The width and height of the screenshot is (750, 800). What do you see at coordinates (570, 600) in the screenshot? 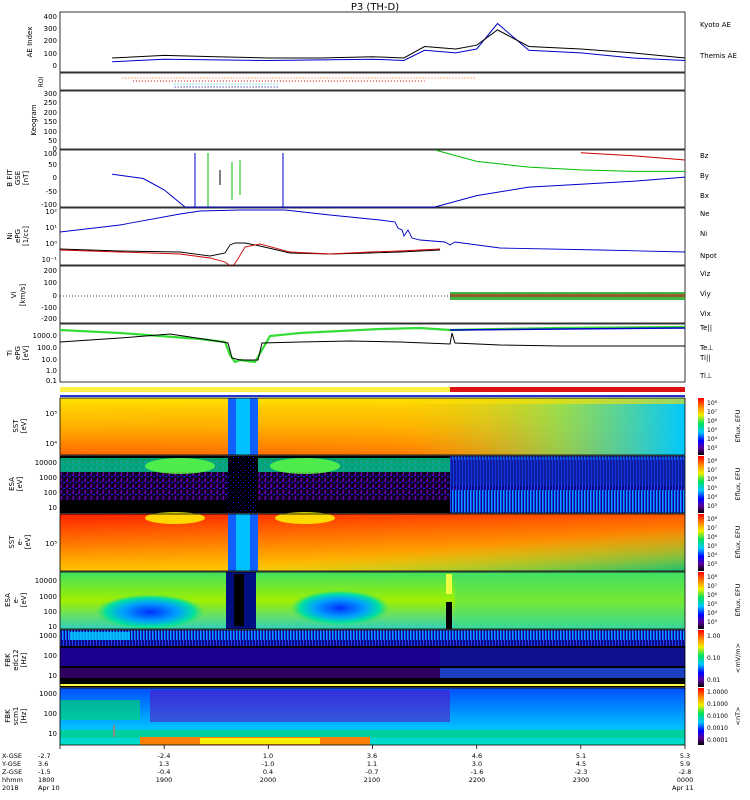
I see `esa-e-right-region` at bounding box center [570, 600].